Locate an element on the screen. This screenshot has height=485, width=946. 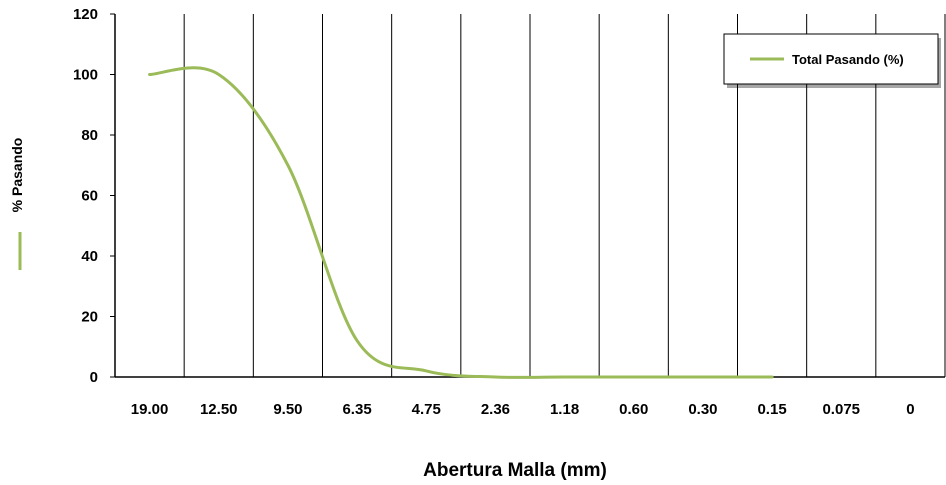
y-axis-title: % Pasando is located at coordinates (17, 175).